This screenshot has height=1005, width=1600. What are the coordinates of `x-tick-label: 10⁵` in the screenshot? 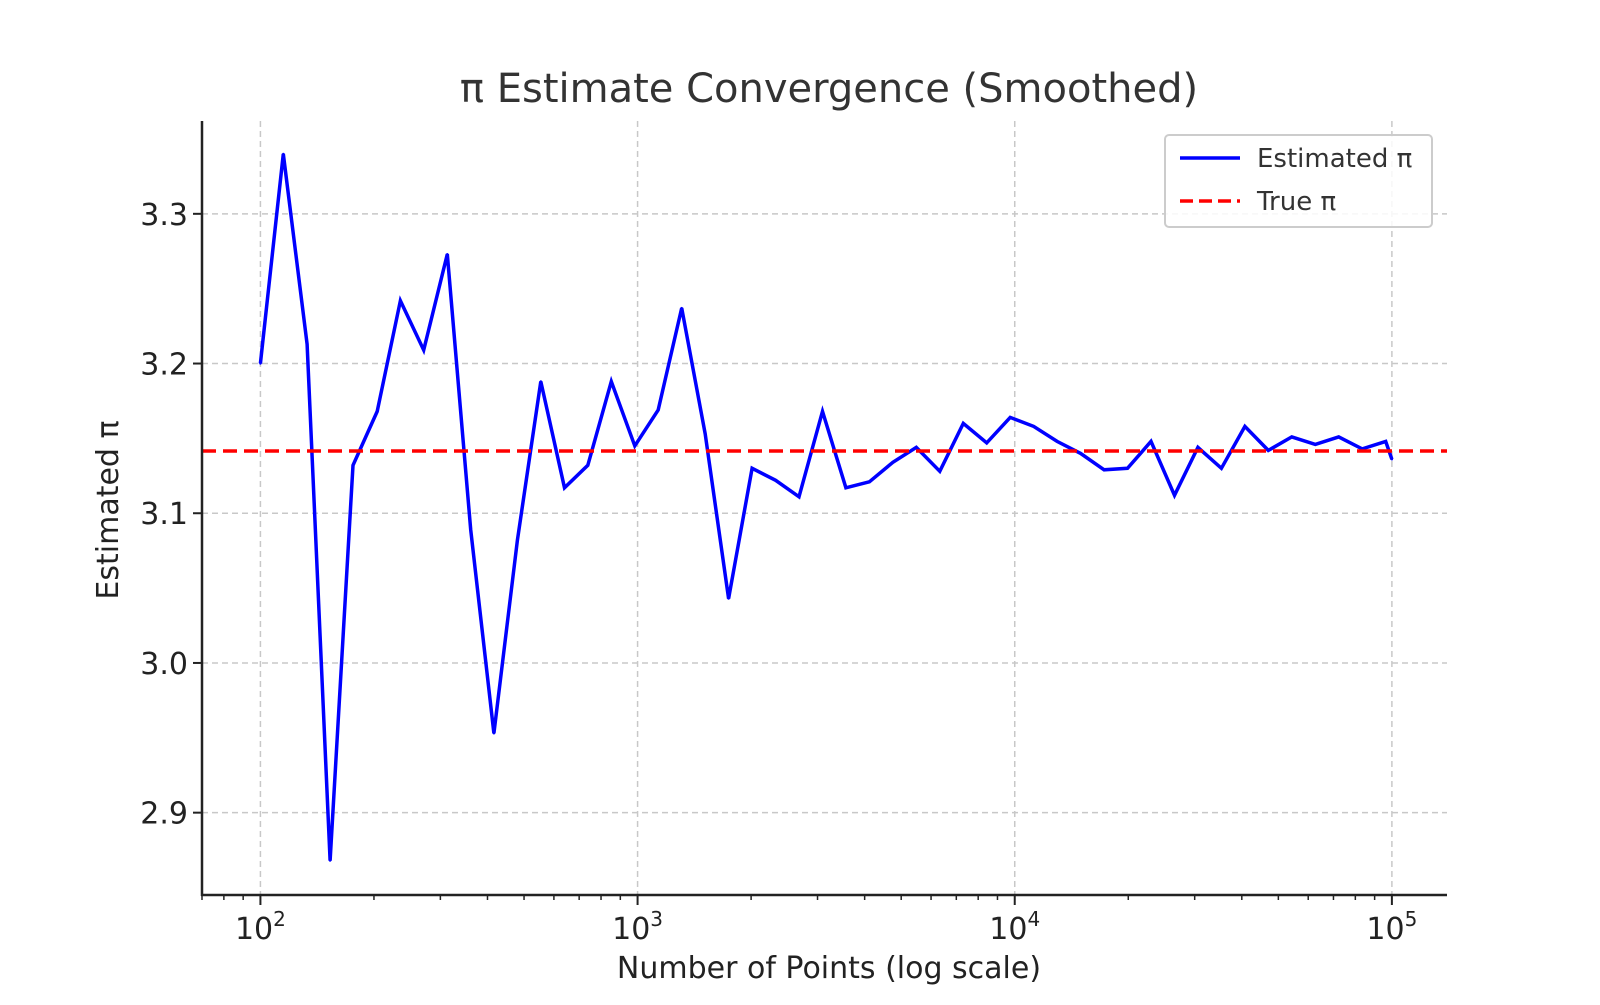 It's located at (1391, 927).